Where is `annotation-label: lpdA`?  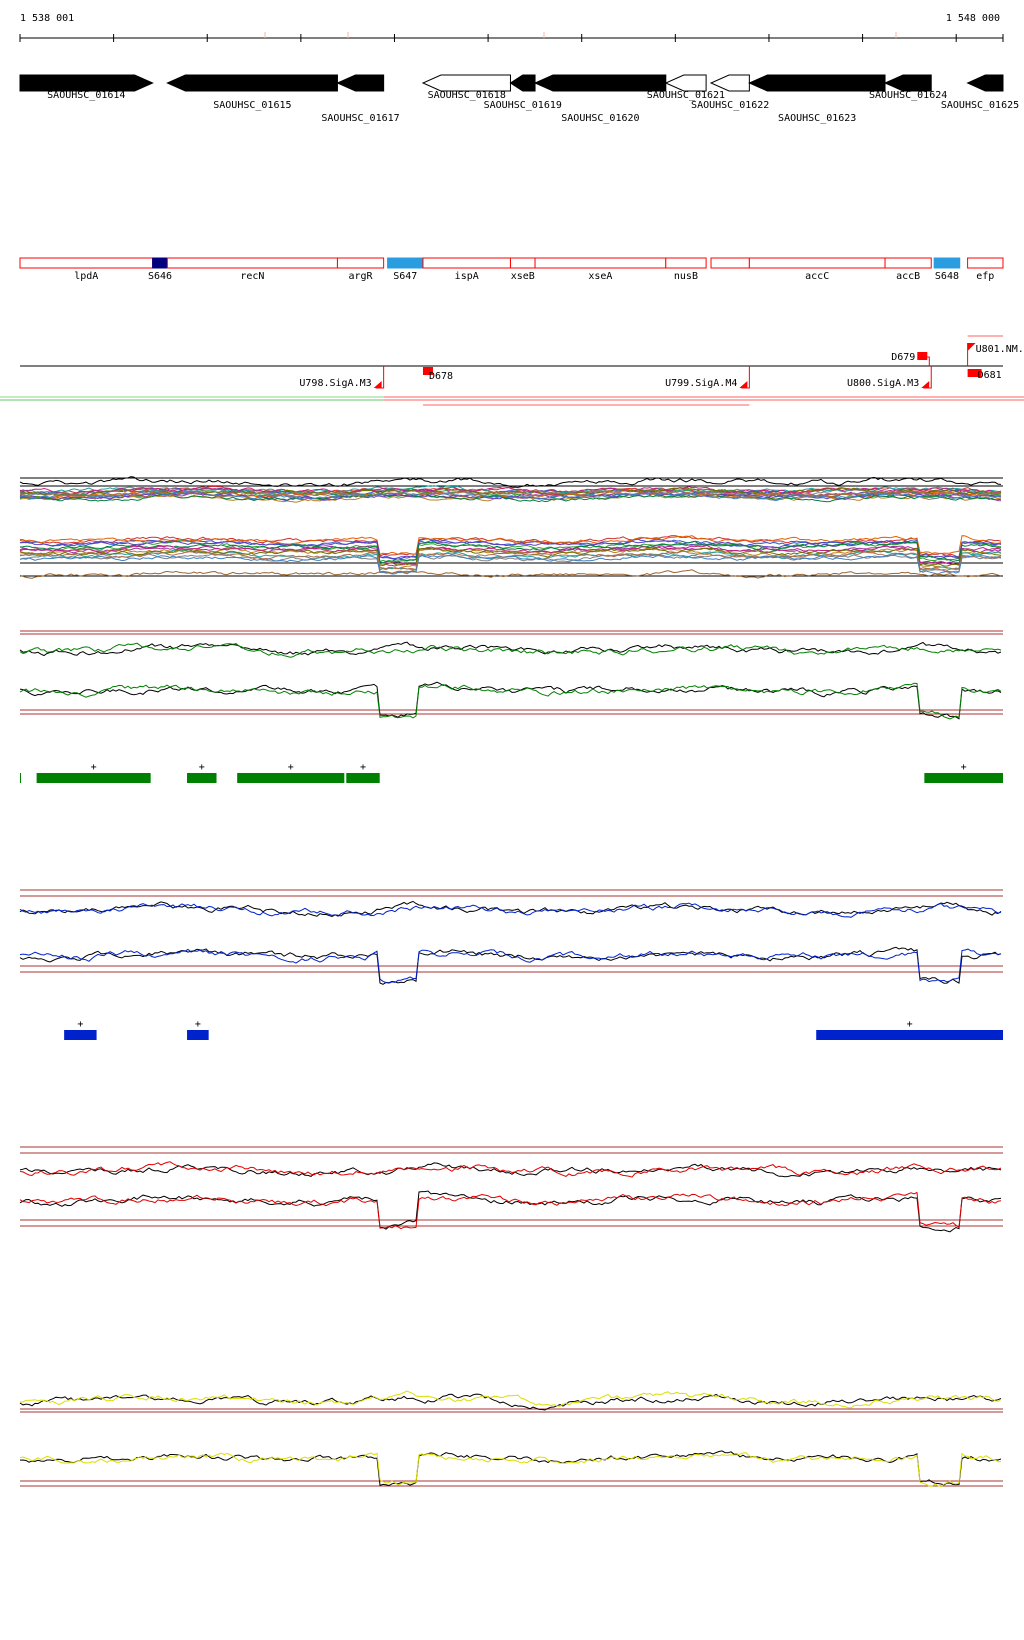
annotation-label: lpdA is located at coordinates (86, 276).